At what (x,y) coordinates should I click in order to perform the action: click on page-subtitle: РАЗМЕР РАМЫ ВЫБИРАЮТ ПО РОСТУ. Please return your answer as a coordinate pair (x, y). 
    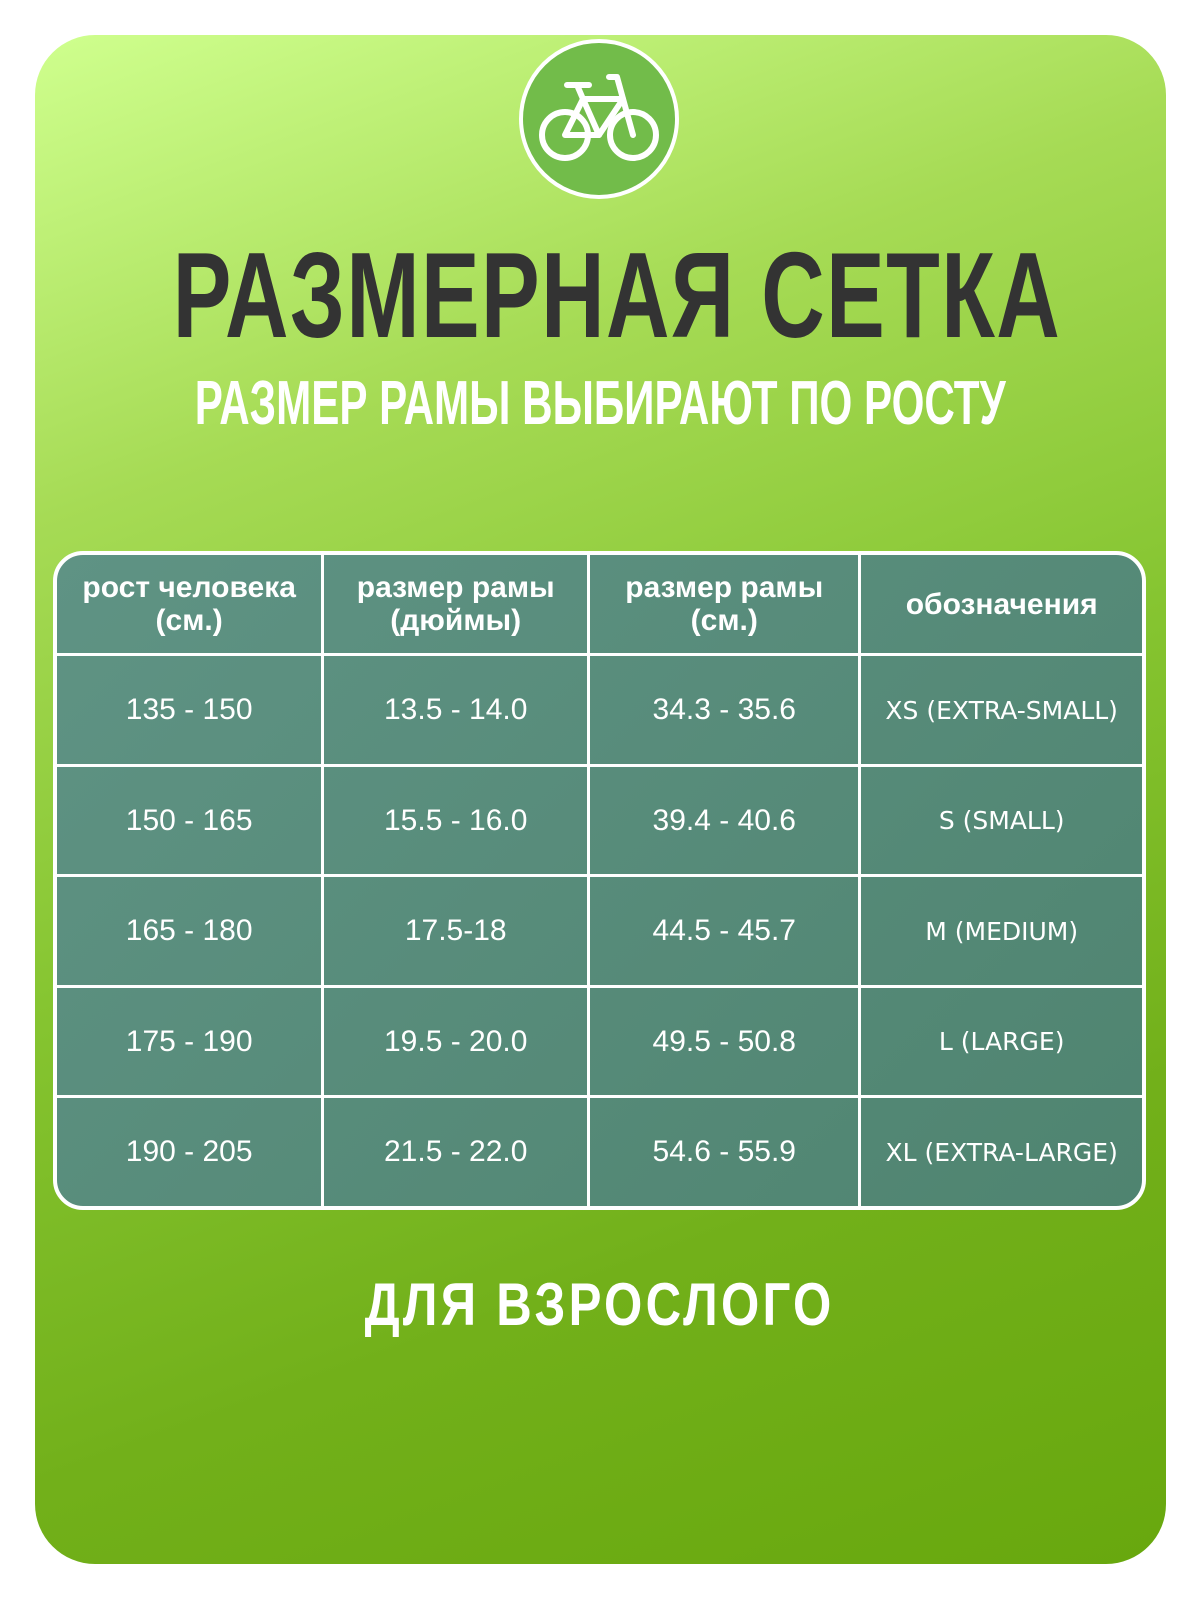
    Looking at the image, I should click on (600, 403).